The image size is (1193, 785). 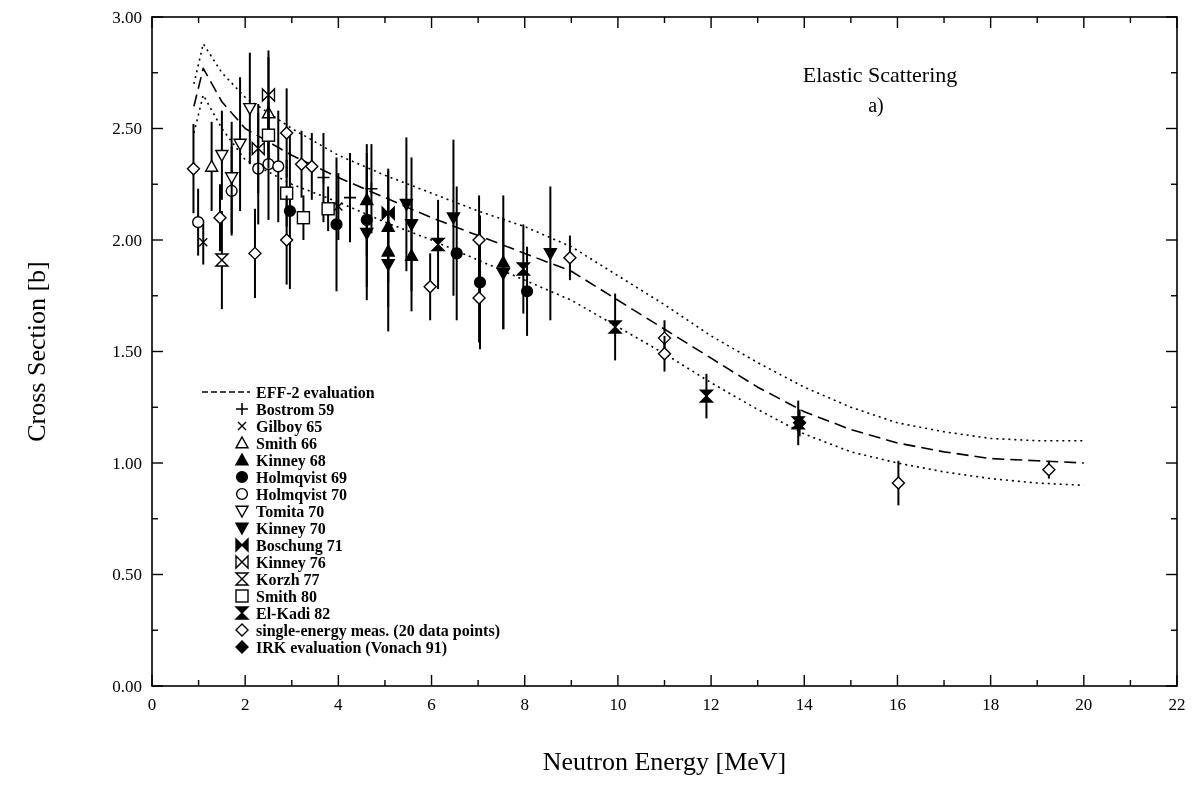 What do you see at coordinates (431, 704) in the screenshot?
I see `x-tick-label: 6` at bounding box center [431, 704].